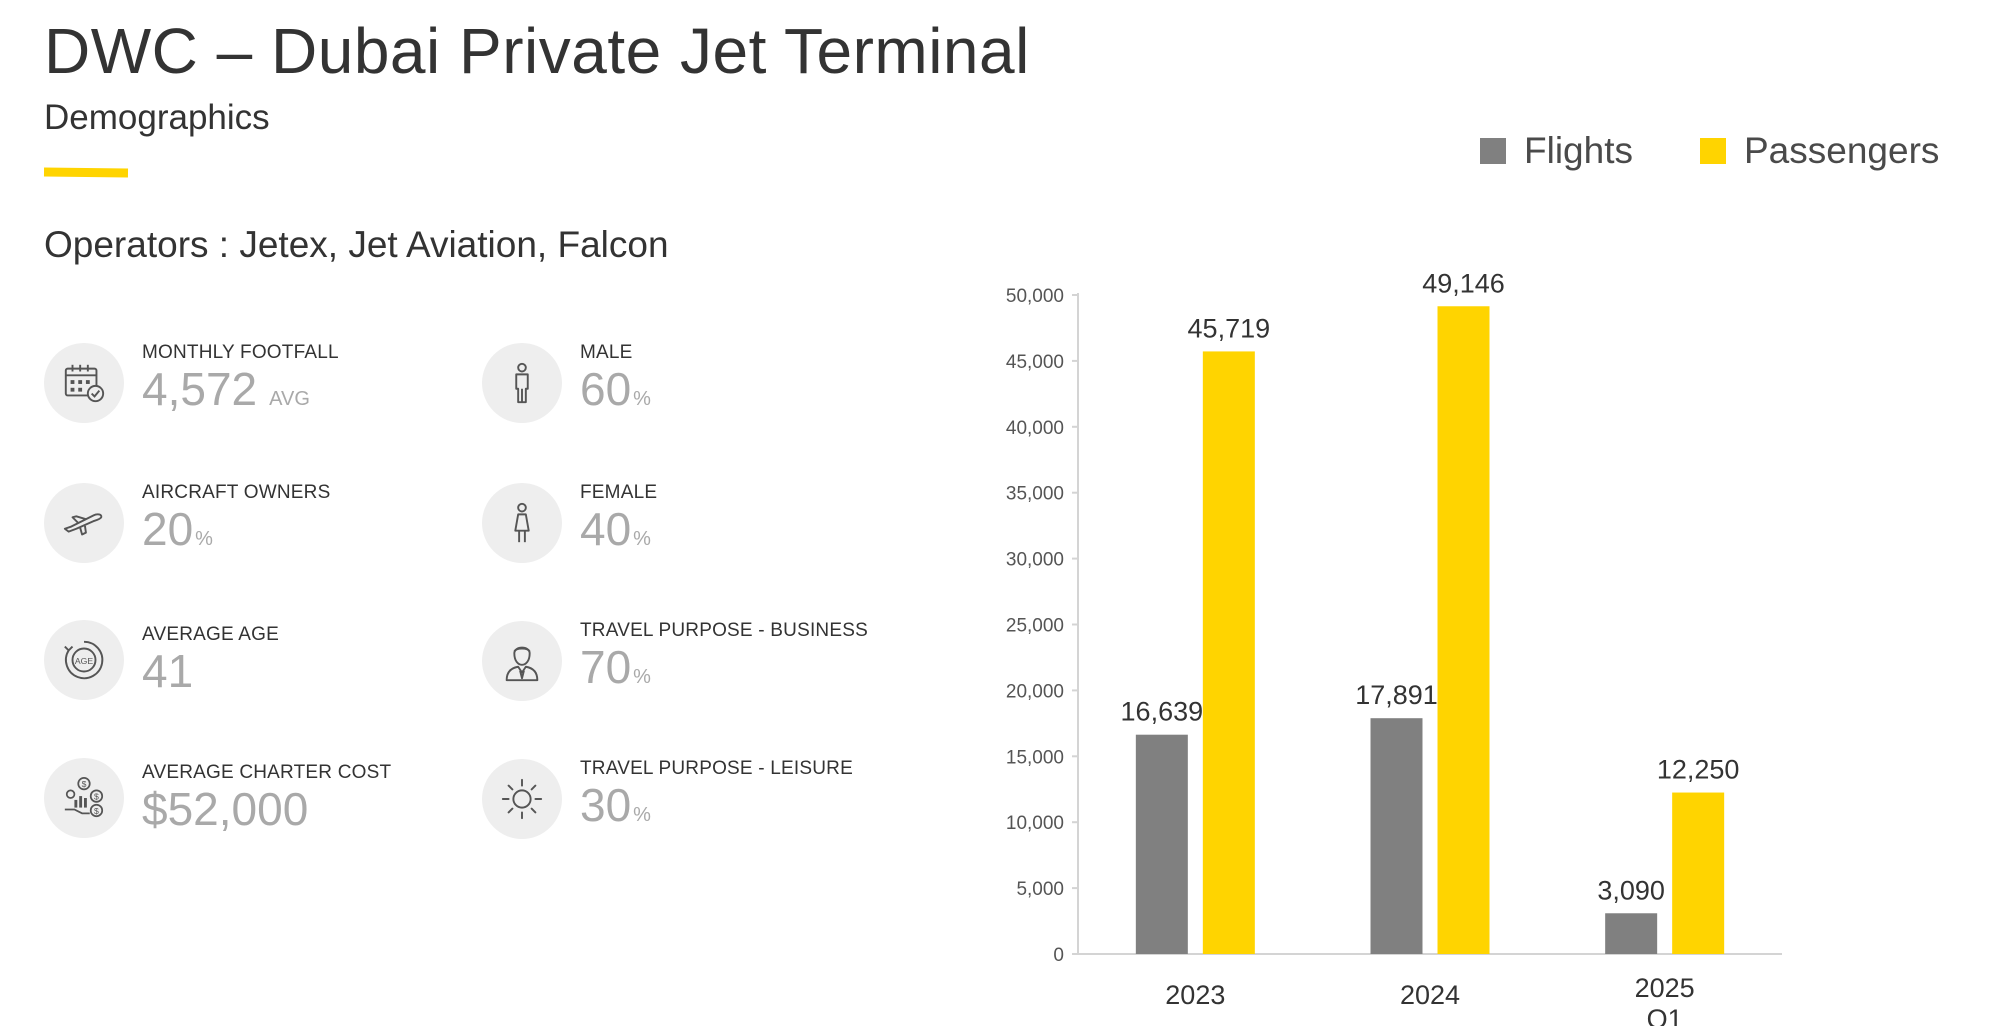 This screenshot has height=1026, width=2000. I want to click on legend-passengers: Passengers, so click(1819, 151).